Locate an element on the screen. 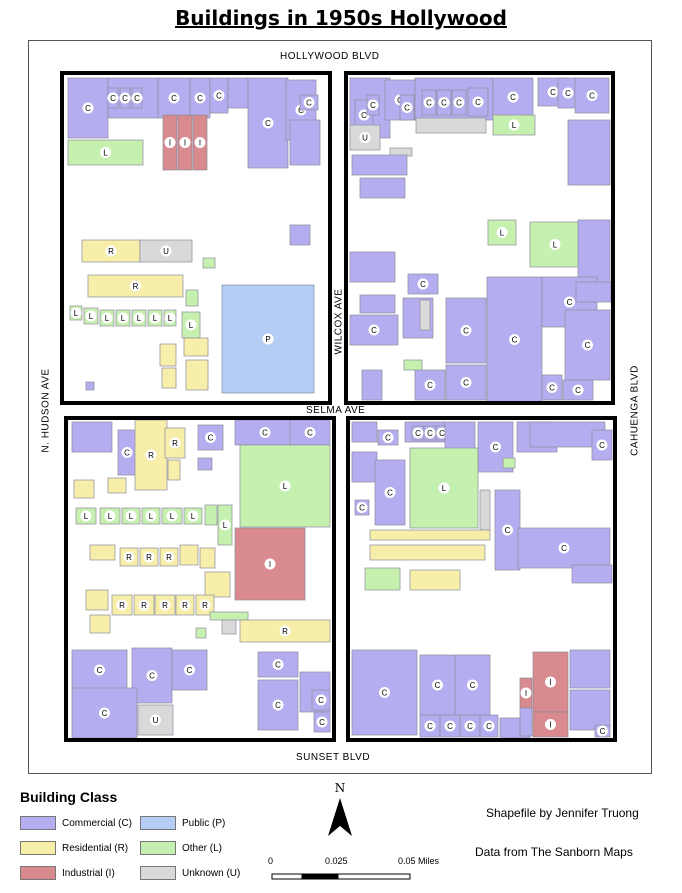  credit-source: Data from The Sanborn Maps is located at coordinates (554, 852).